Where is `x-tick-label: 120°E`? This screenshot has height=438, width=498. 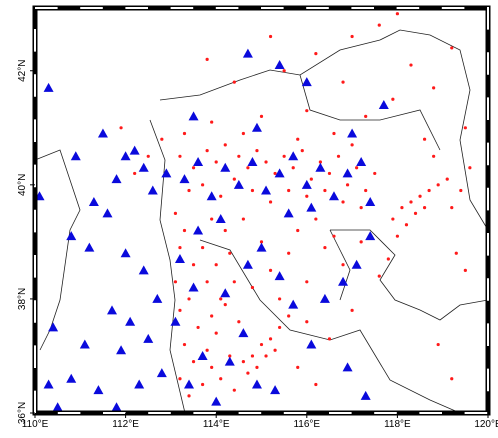
x-tick-label: 120°E is located at coordinates (486, 424).